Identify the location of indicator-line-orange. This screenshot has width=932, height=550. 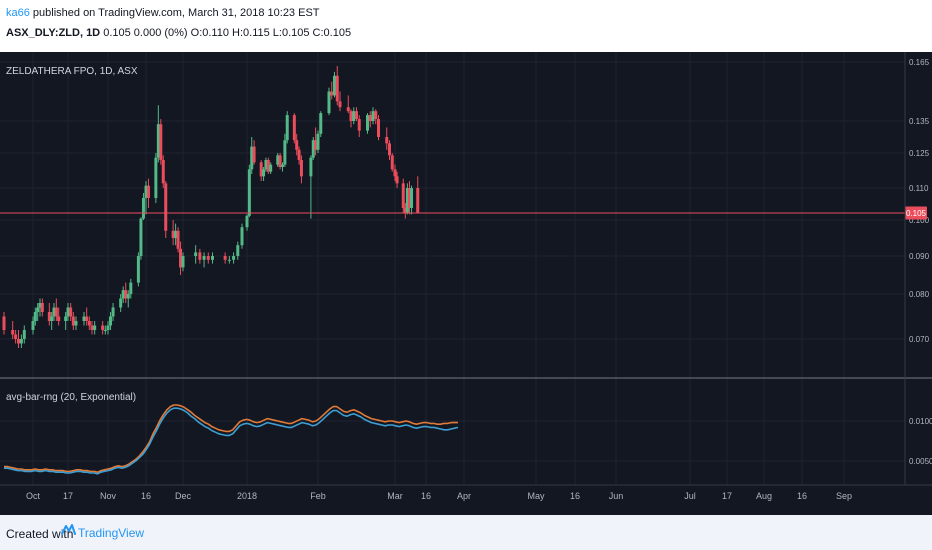
(231, 439).